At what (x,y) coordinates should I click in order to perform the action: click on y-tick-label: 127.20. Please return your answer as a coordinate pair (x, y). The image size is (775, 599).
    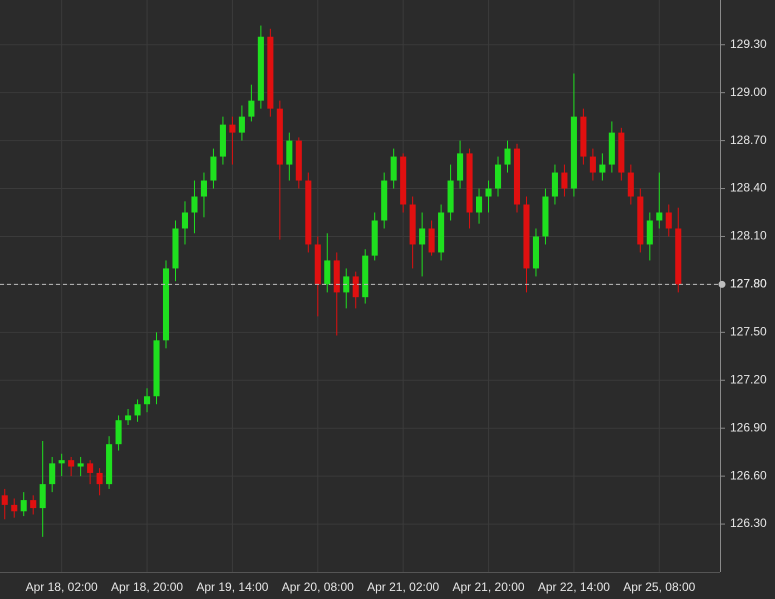
    Looking at the image, I should click on (748, 379).